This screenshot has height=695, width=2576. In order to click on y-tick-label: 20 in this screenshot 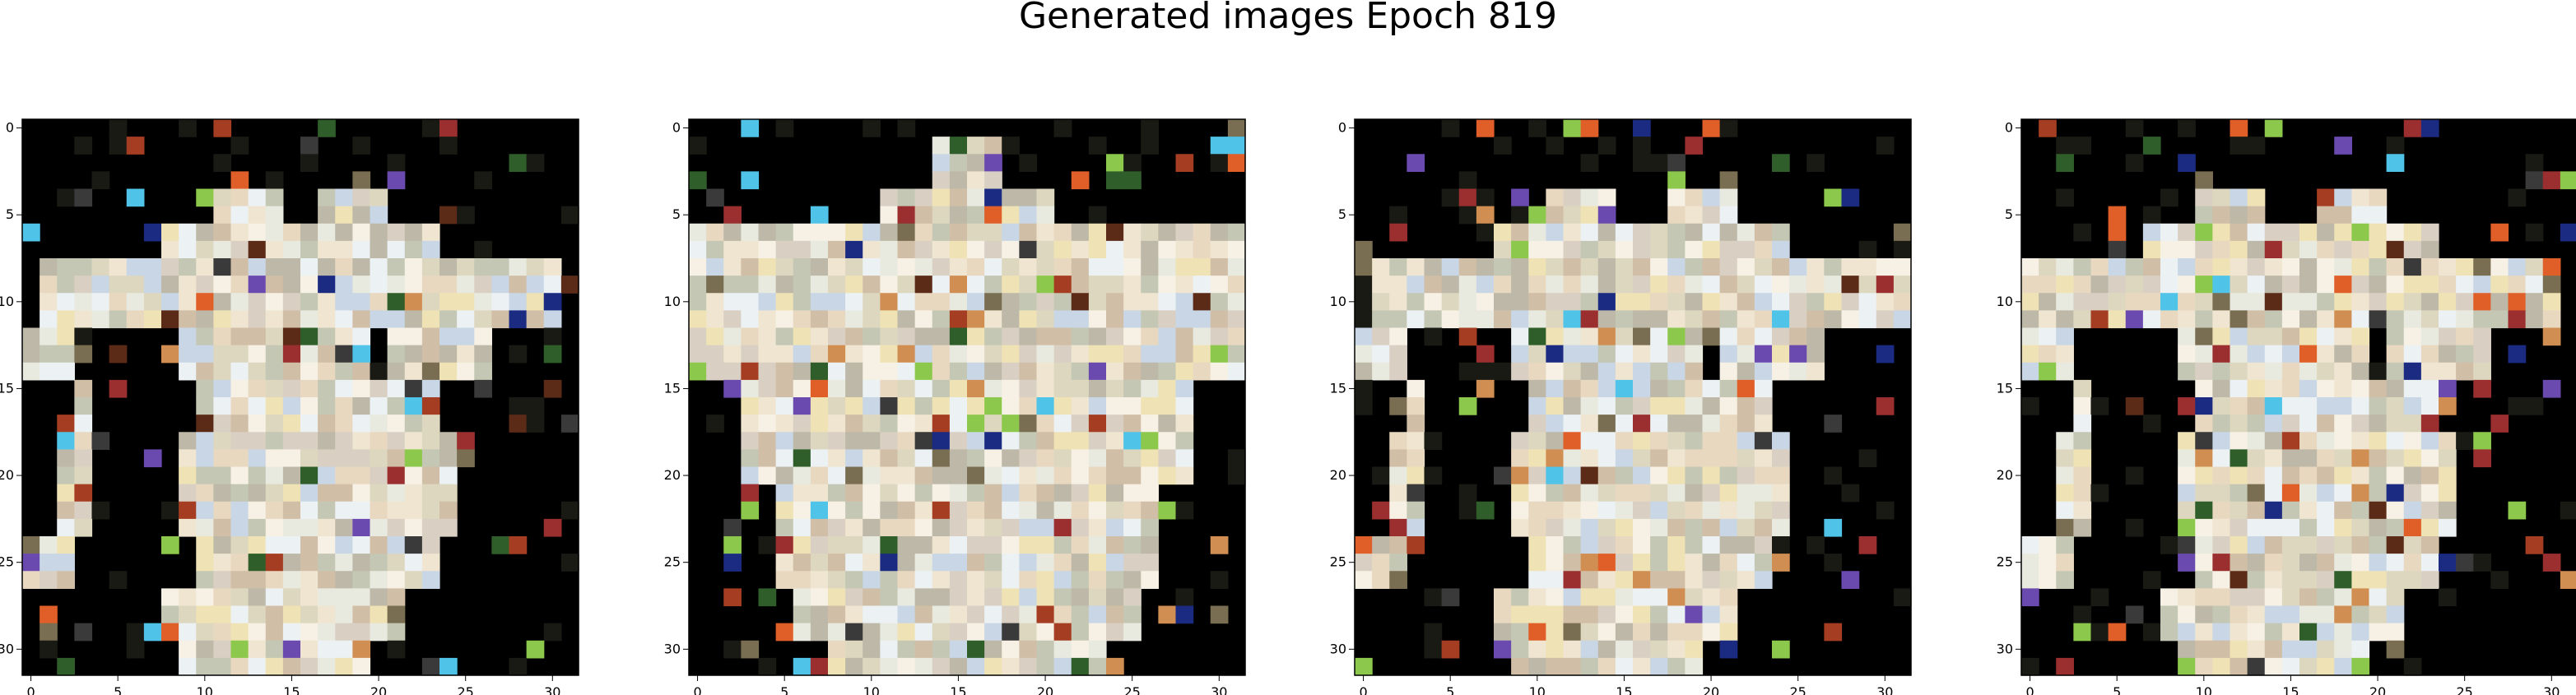, I will do `click(1338, 475)`.